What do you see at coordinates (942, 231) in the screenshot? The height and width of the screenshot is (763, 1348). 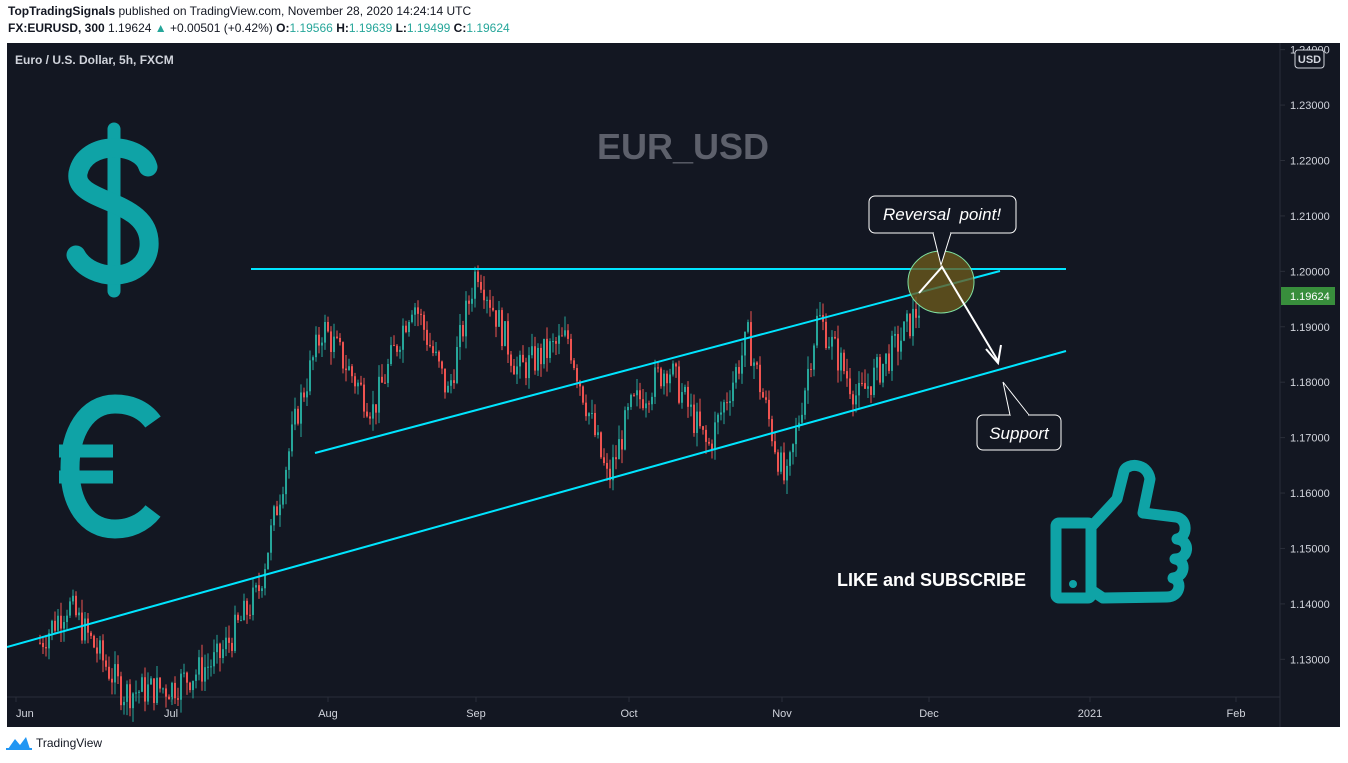 I see `reversal-callout: Reversal point!` at bounding box center [942, 231].